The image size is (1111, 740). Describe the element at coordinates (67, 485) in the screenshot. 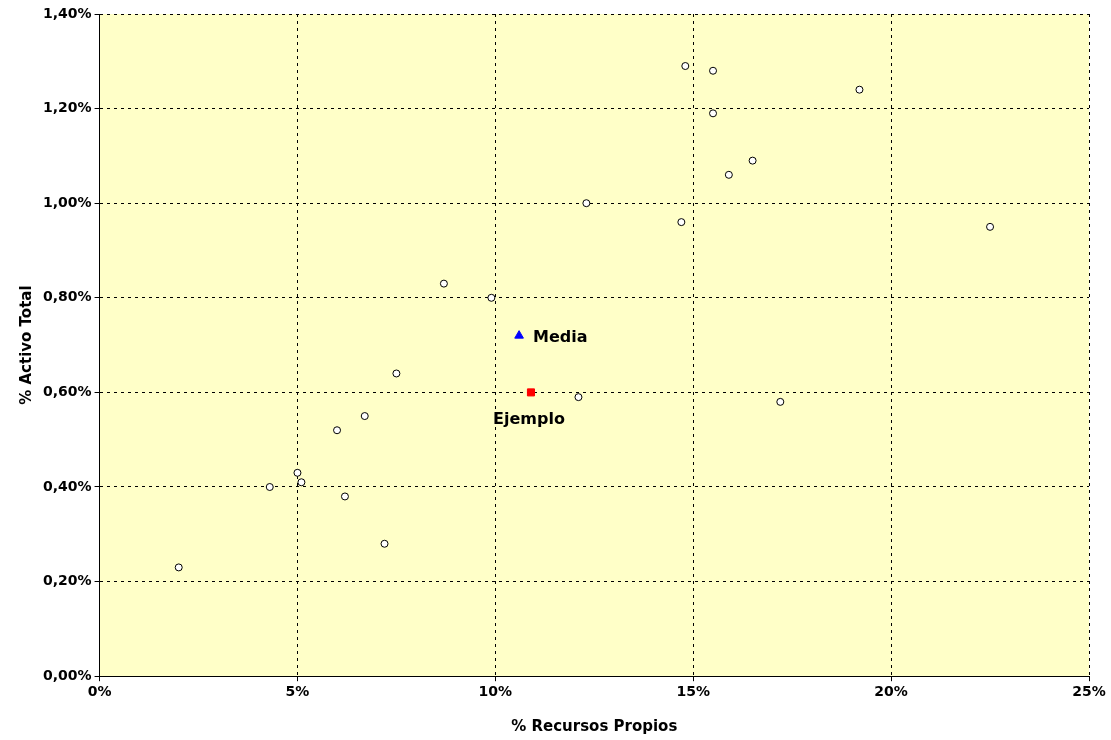

I see `y-tick-label: 0,40%` at that location.